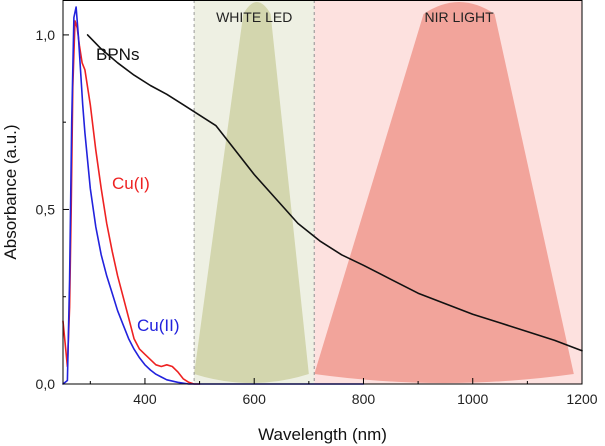 The height and width of the screenshot is (446, 605). What do you see at coordinates (322, 434) in the screenshot?
I see `x-axis-title: Wavelength (nm)` at bounding box center [322, 434].